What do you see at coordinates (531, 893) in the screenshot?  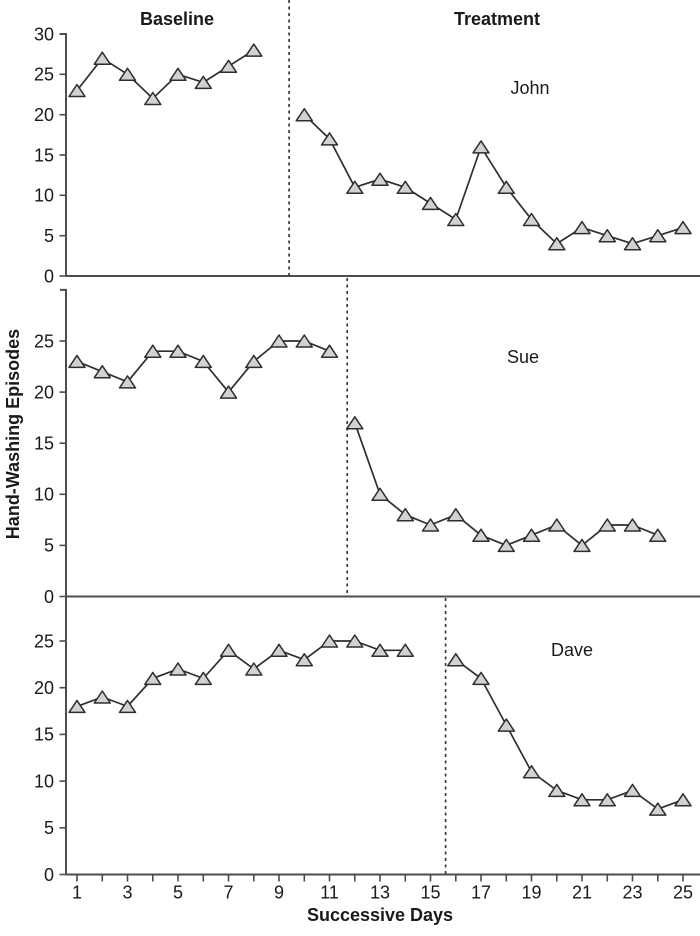 I see `x-tick-label: 19` at bounding box center [531, 893].